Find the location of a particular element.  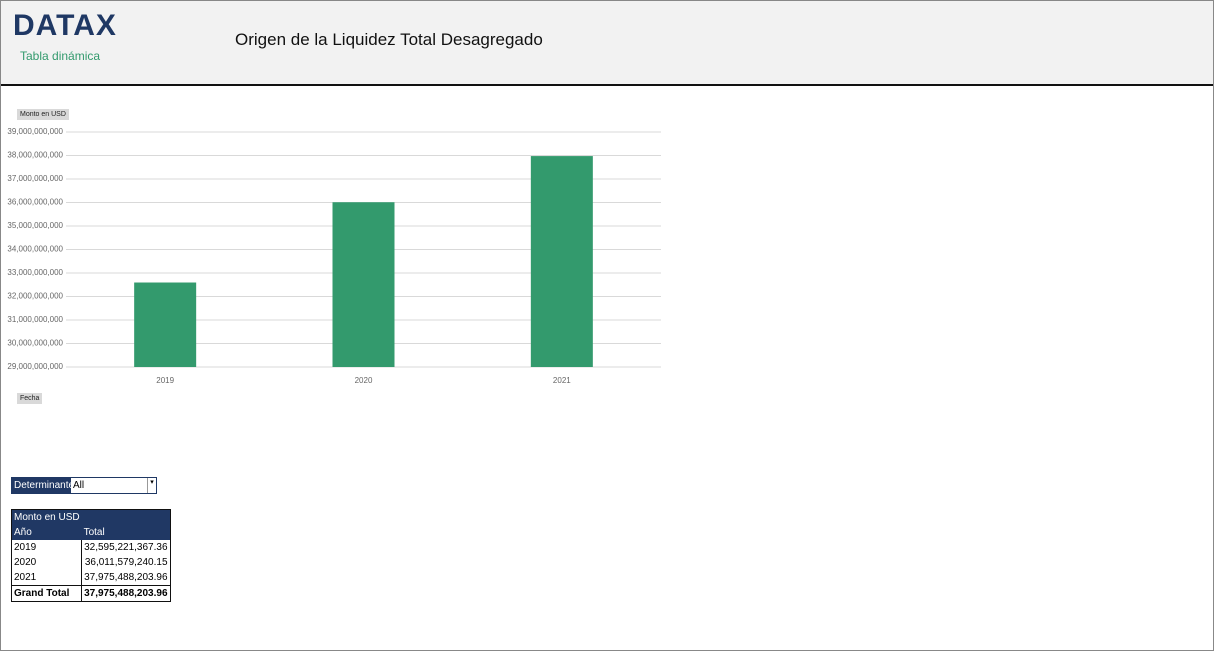

y-tick-label: 33,000,000,000 is located at coordinates (35, 272).